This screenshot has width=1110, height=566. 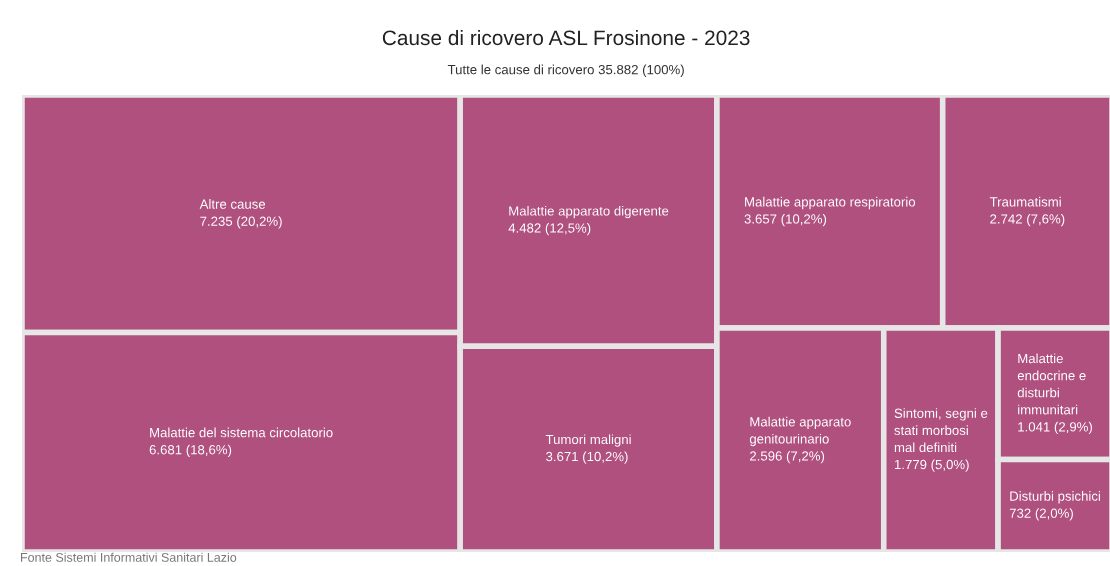 I want to click on category-label: Sintomi, segni e stati morbosi mal definiti, so click(x=941, y=430).